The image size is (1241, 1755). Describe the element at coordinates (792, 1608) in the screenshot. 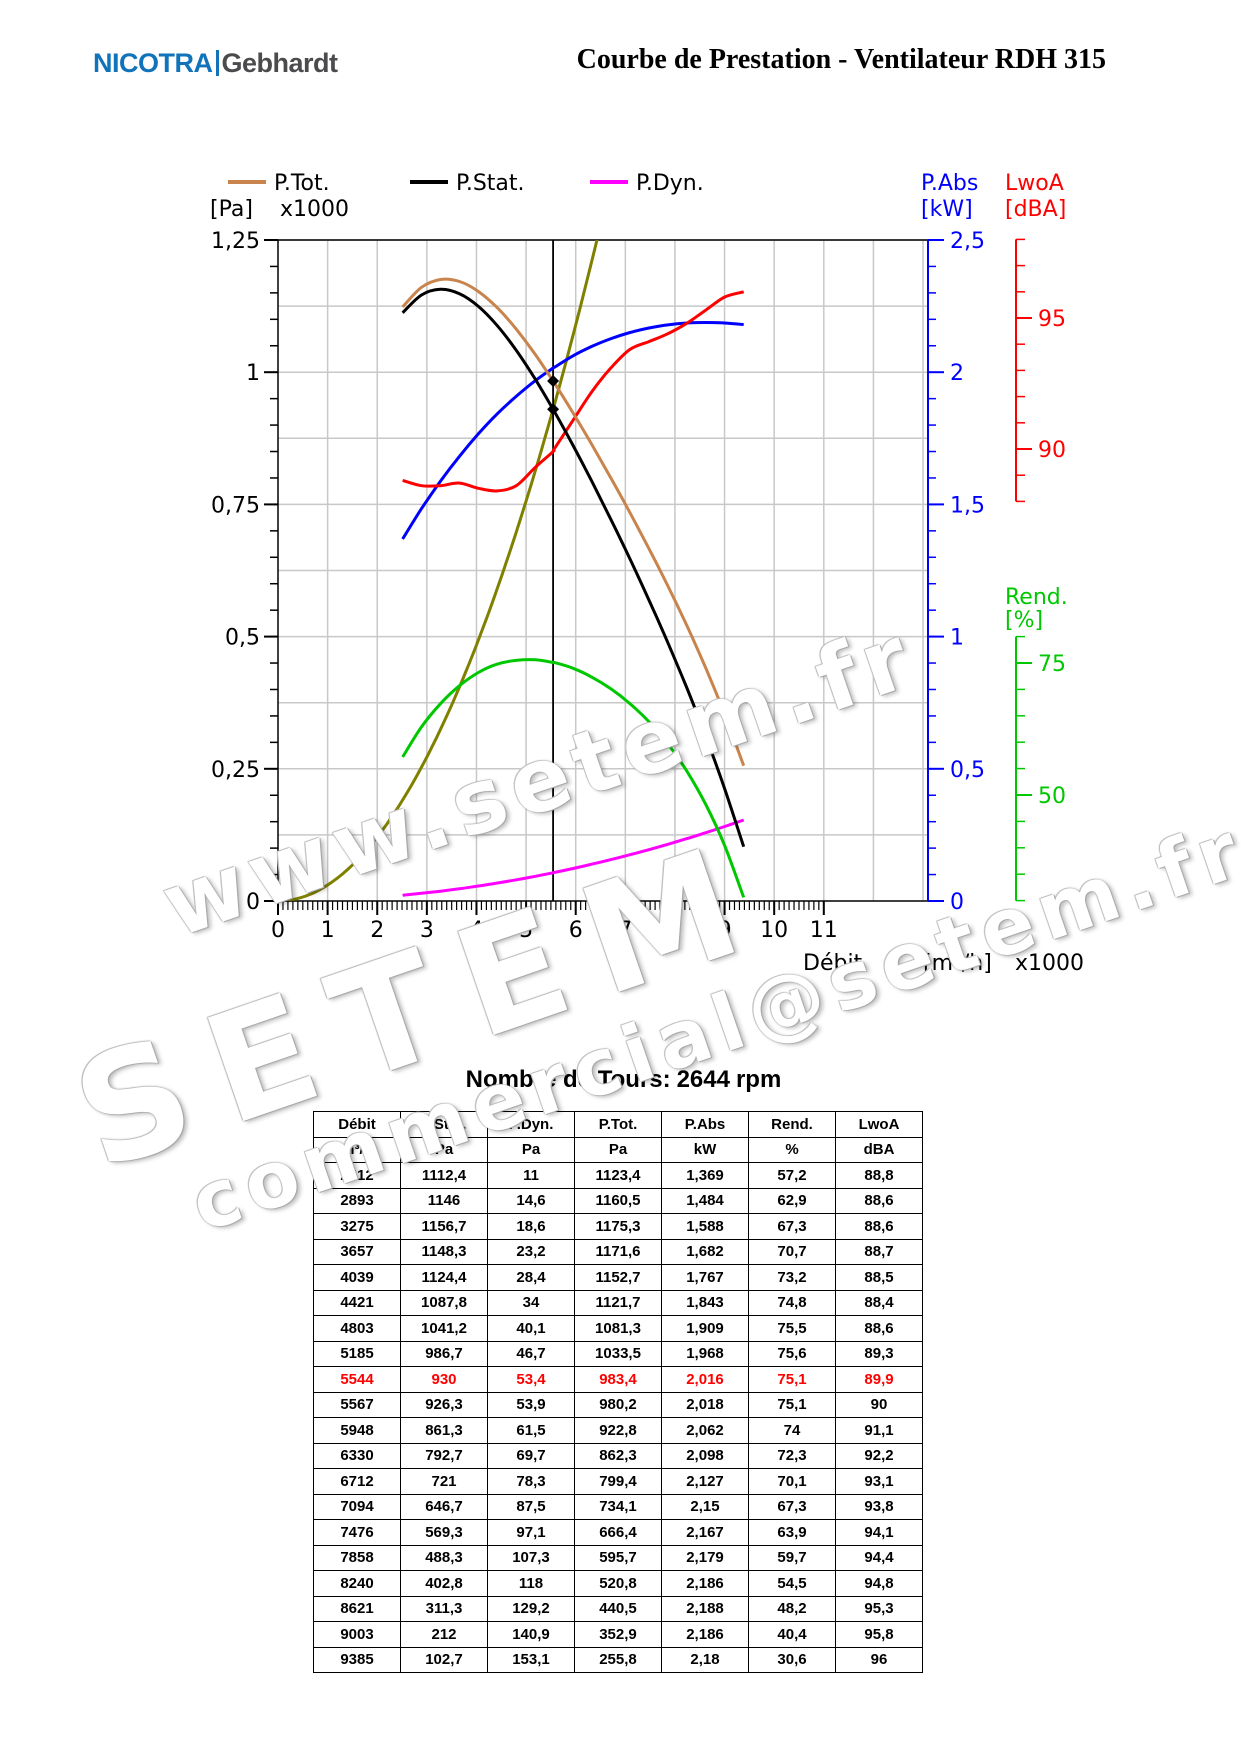

I see `table-cell: 48,2` at that location.